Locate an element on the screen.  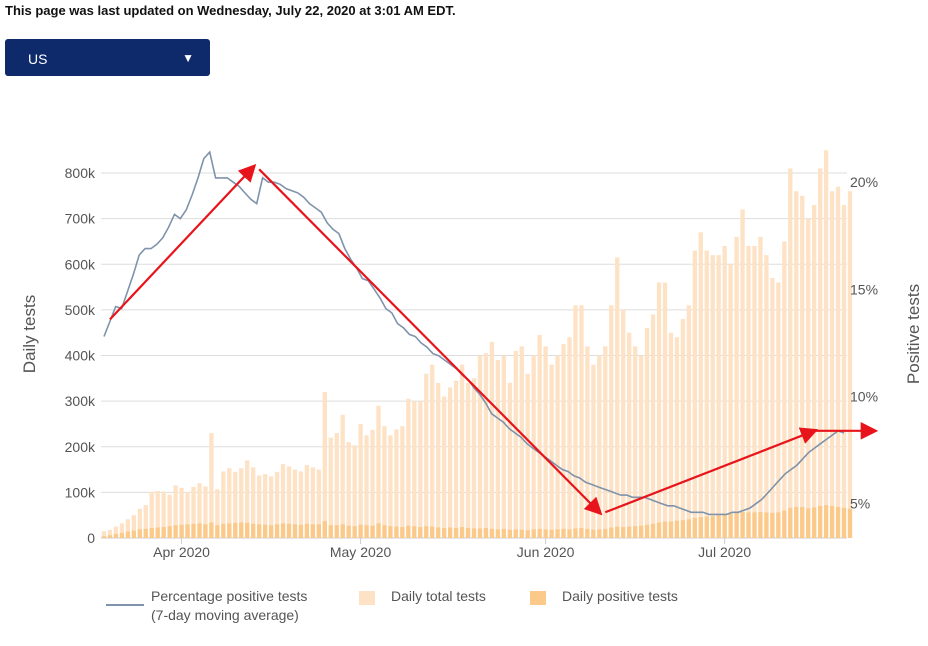
y-axis-label-right: Positive tests is located at coordinates (913, 334).